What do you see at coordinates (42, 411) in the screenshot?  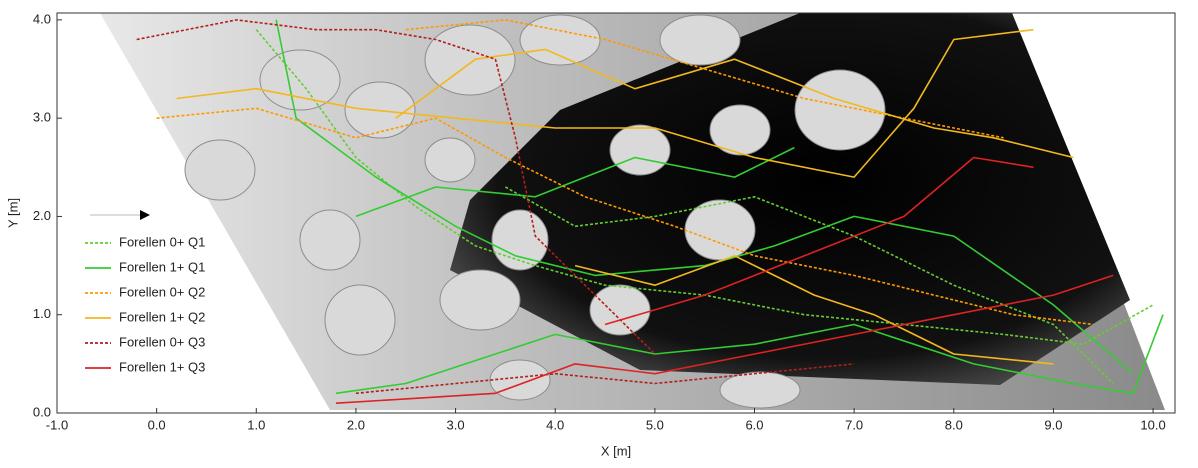 I see `y-tick-label: 0.0` at bounding box center [42, 411].